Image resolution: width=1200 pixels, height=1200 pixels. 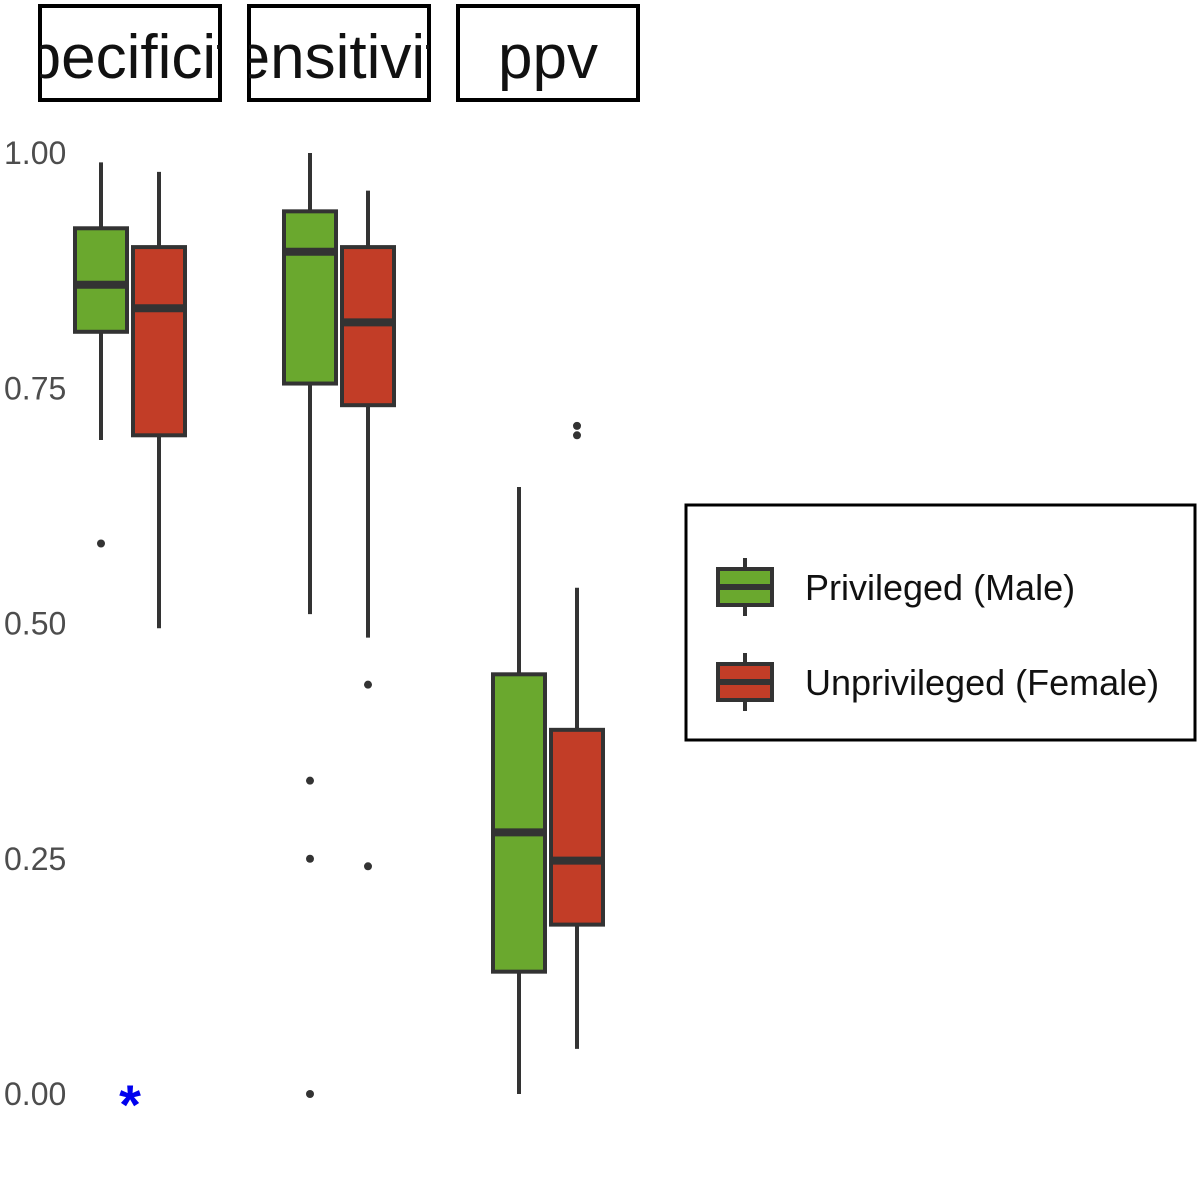 What do you see at coordinates (548, 57) in the screenshot?
I see `facet-strip-label: ppv` at bounding box center [548, 57].